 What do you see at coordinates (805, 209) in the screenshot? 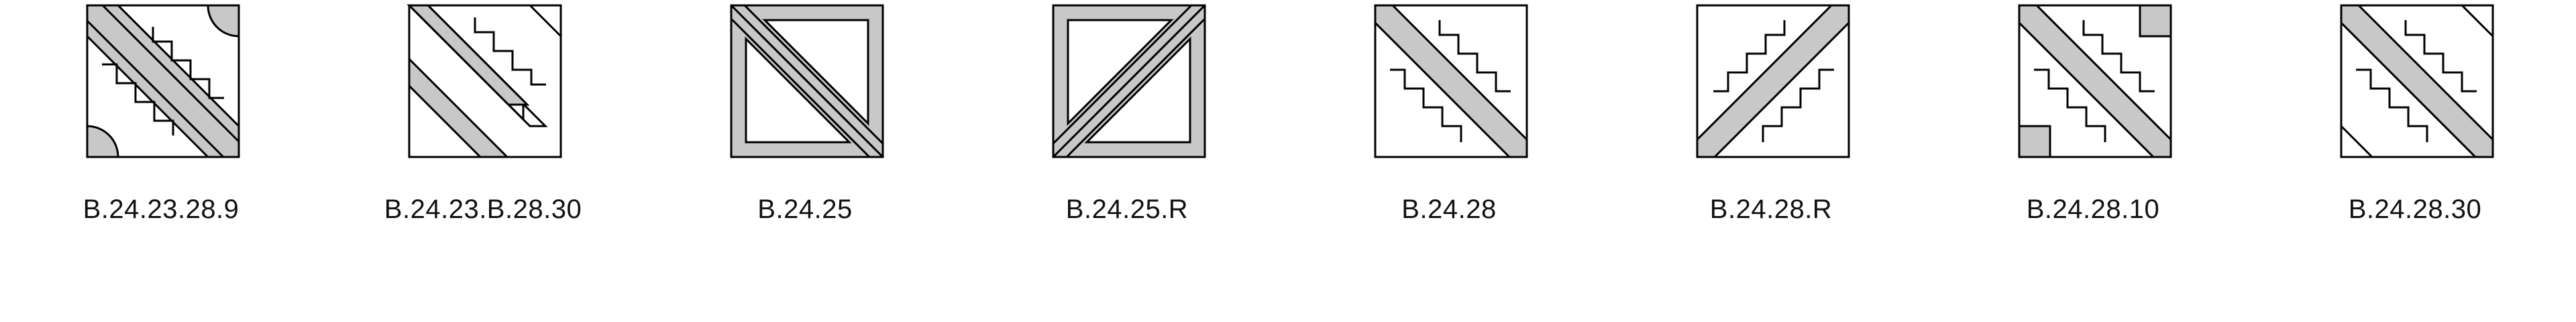
I see `tile-label: B.24.25` at bounding box center [805, 209].